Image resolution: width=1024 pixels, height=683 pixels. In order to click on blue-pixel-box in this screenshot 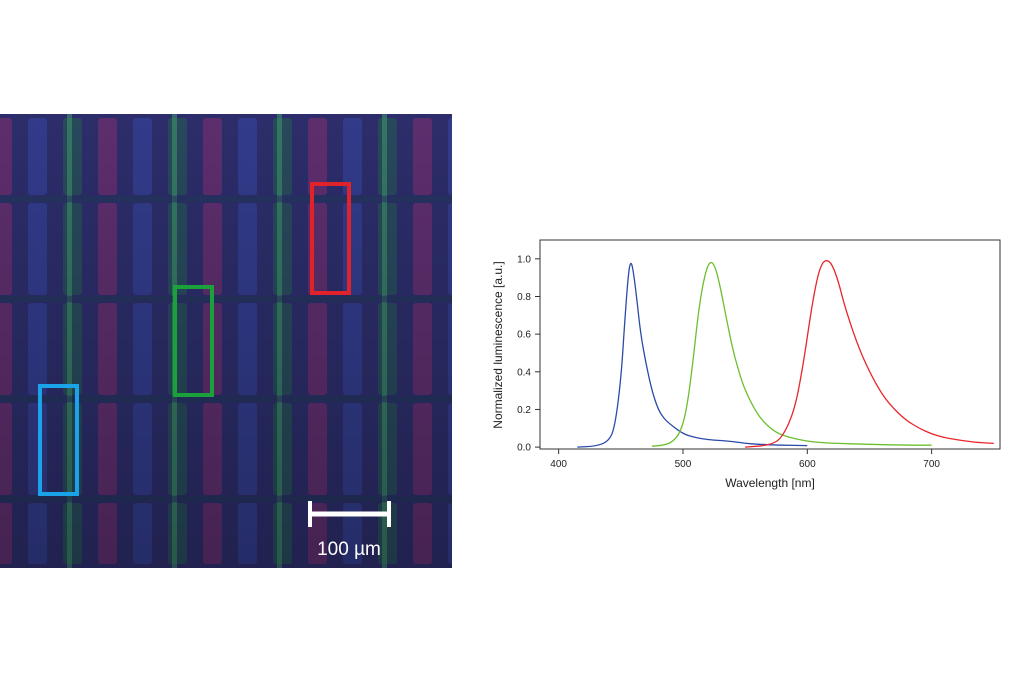, I will do `click(58, 440)`.